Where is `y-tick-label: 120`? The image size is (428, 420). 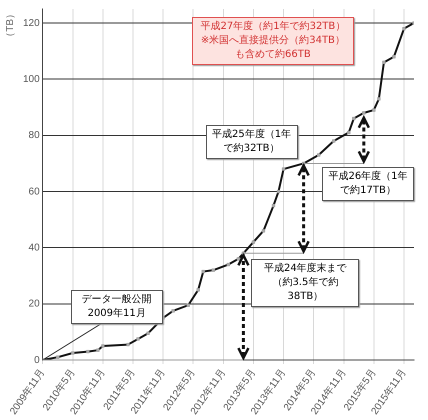 y-tick-label: 120 is located at coordinates (31, 23).